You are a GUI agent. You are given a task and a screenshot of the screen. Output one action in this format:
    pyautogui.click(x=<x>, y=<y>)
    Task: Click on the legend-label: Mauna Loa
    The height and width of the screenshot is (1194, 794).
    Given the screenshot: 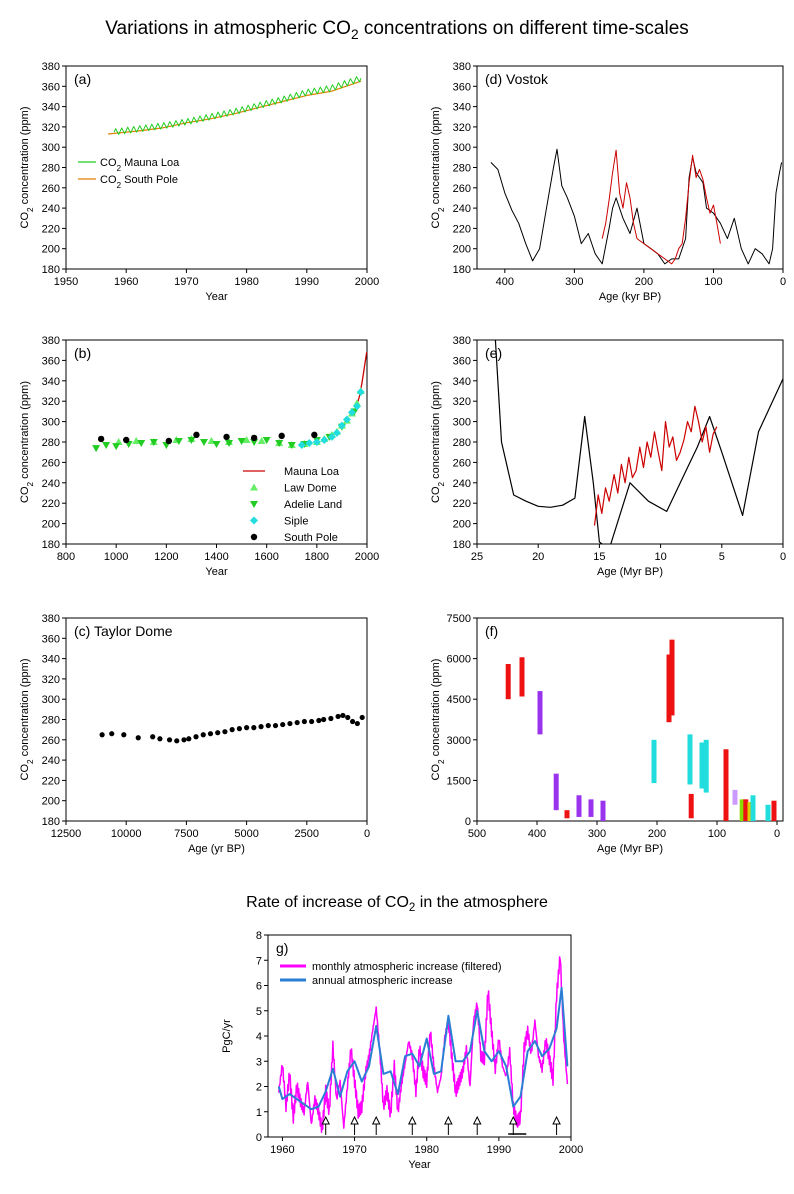 What is the action you would take?
    pyautogui.click(x=312, y=472)
    